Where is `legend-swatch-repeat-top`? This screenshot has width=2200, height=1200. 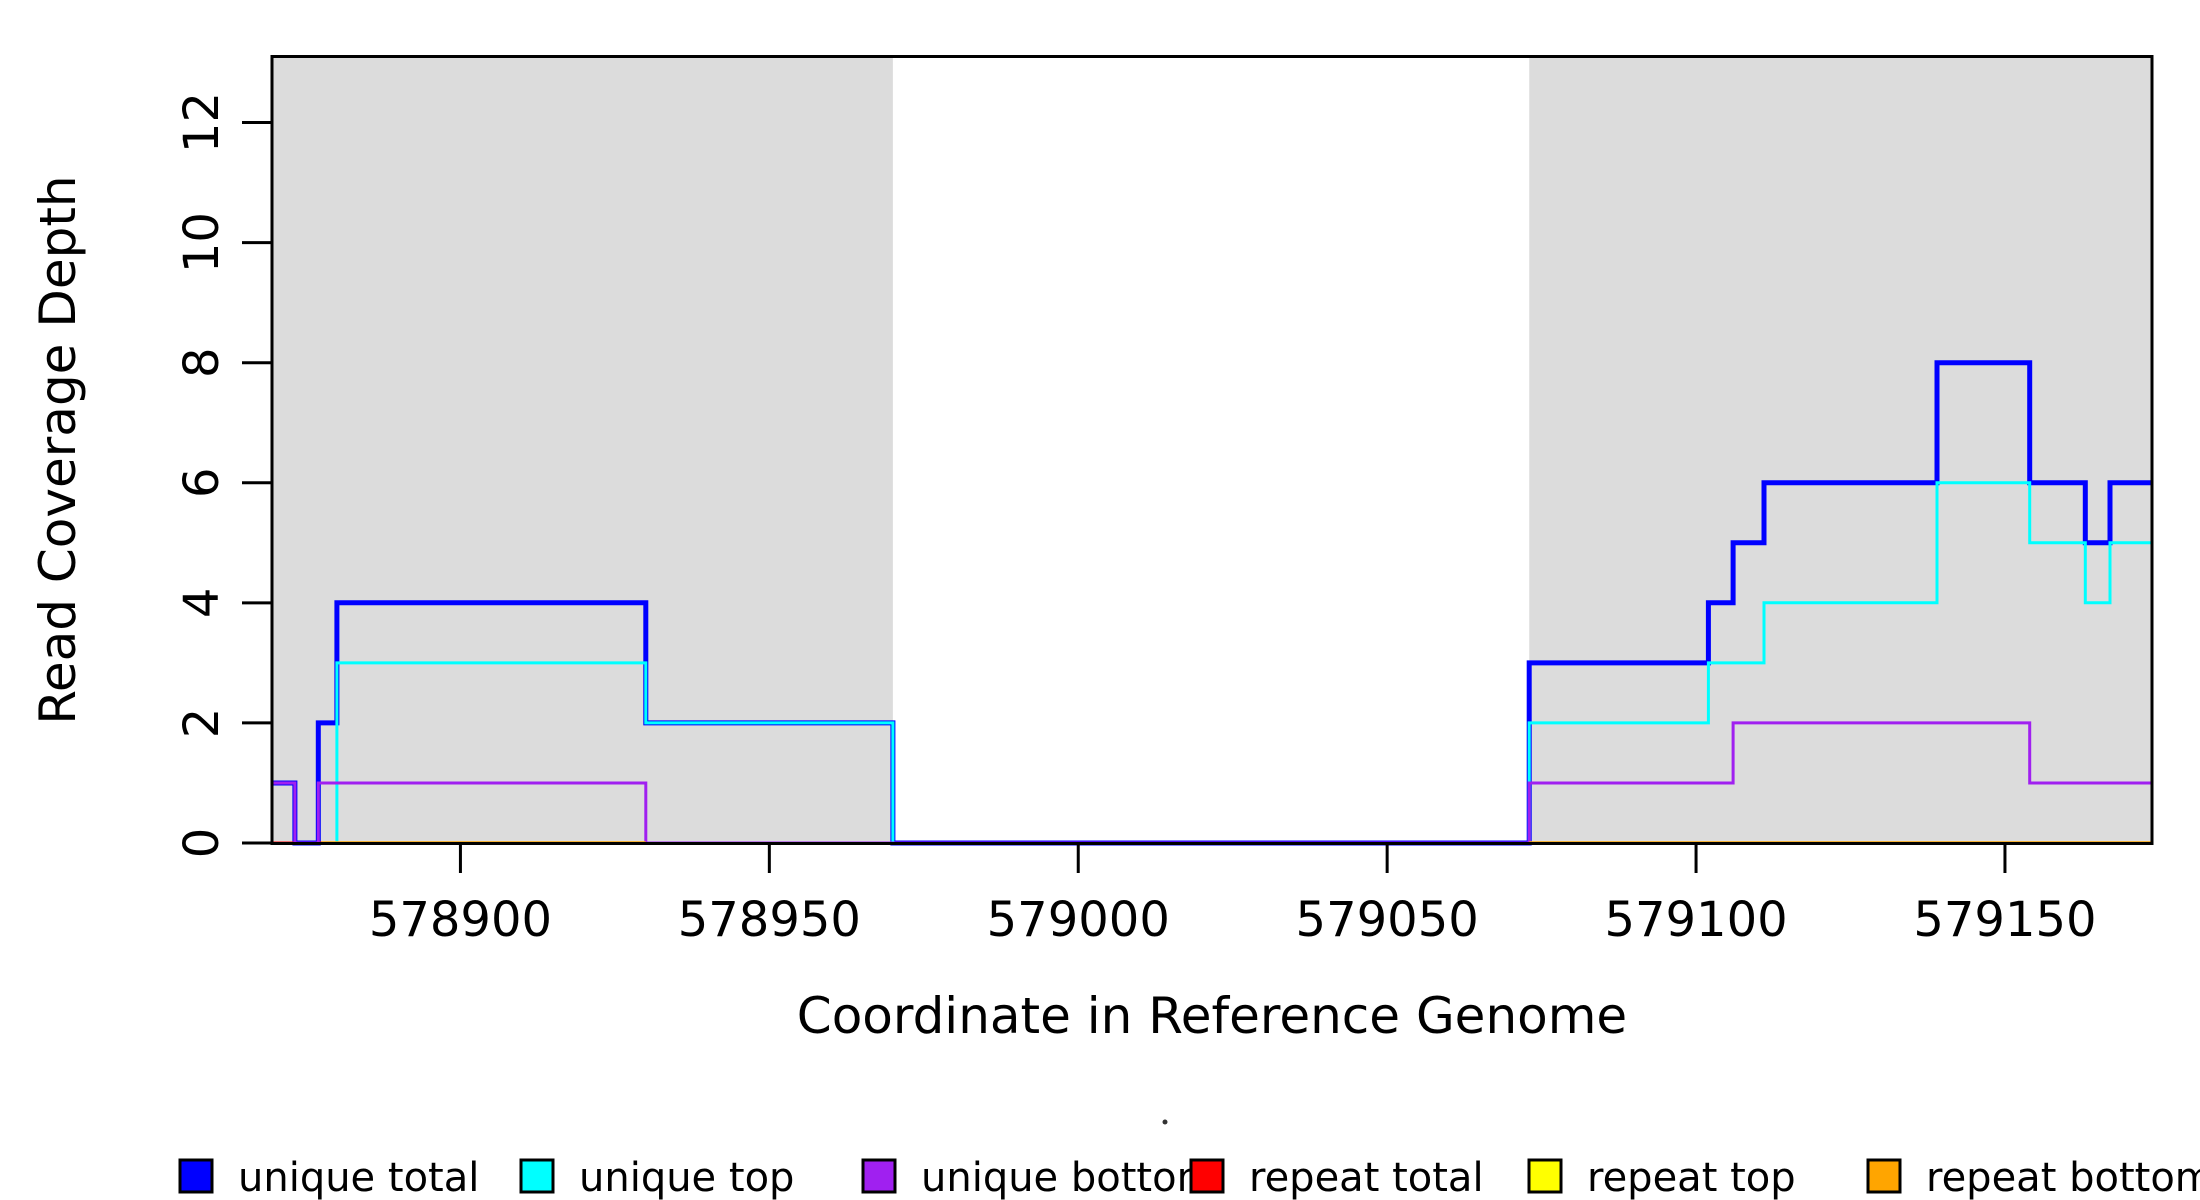 legend-swatch-repeat-top is located at coordinates (1545, 1176).